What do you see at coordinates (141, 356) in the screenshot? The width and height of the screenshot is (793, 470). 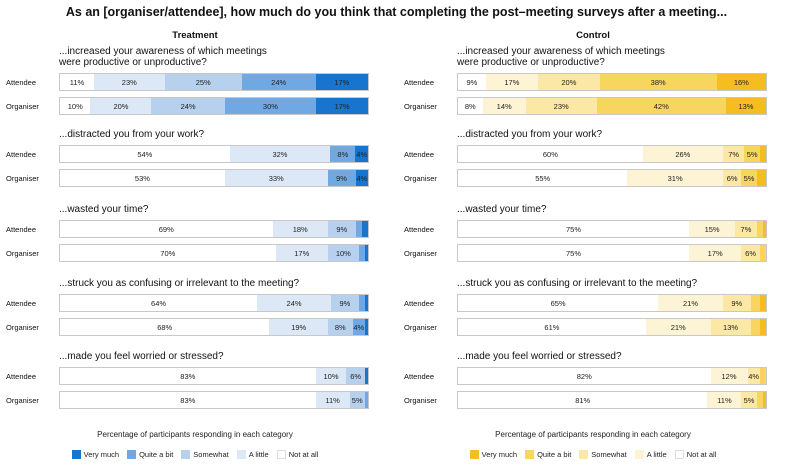 I see `question-label: ...made you feel worried or stressed?` at bounding box center [141, 356].